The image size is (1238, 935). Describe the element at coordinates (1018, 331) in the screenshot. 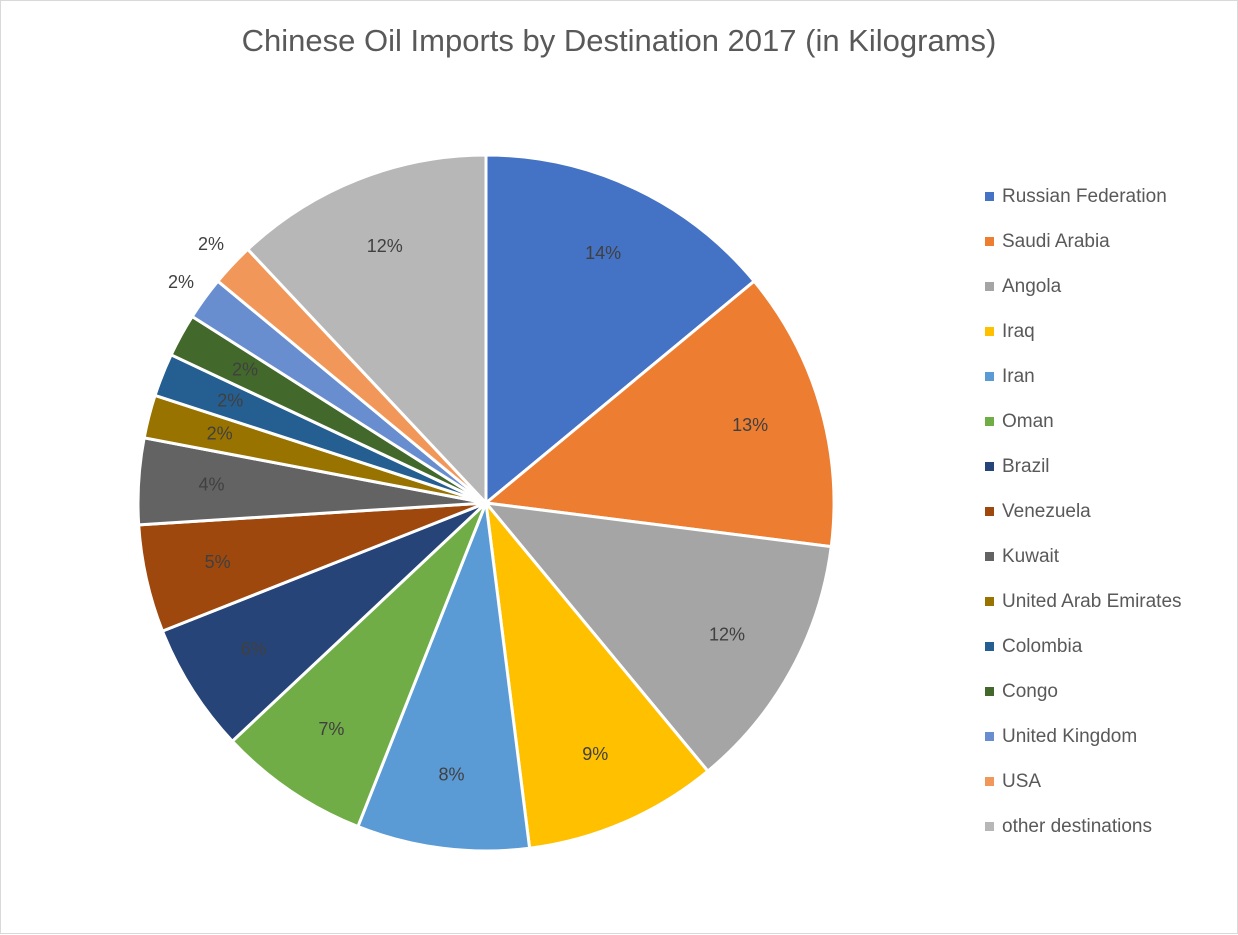

I see `legend-label: Iraq` at that location.